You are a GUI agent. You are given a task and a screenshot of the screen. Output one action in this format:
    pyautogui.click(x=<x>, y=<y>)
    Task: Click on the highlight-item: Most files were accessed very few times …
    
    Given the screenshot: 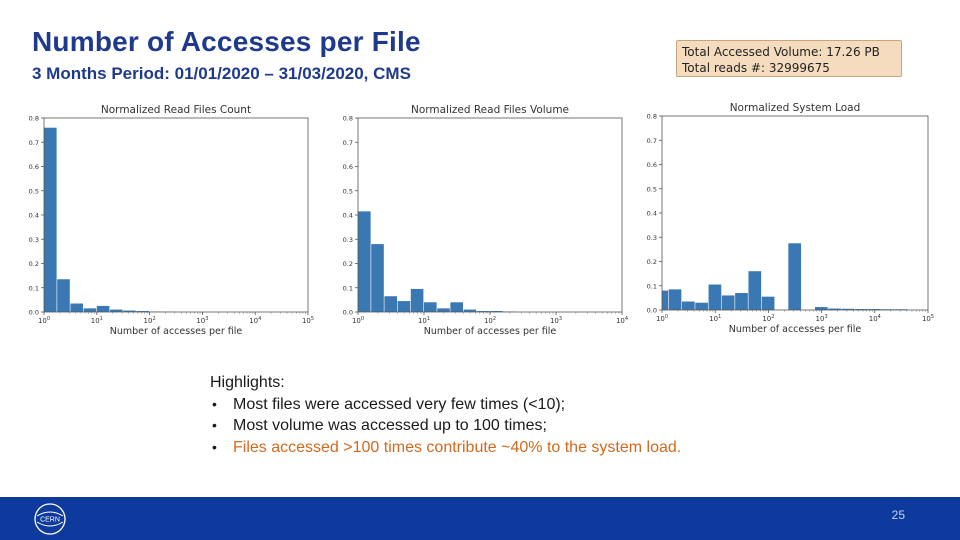 What is the action you would take?
    pyautogui.click(x=445, y=405)
    